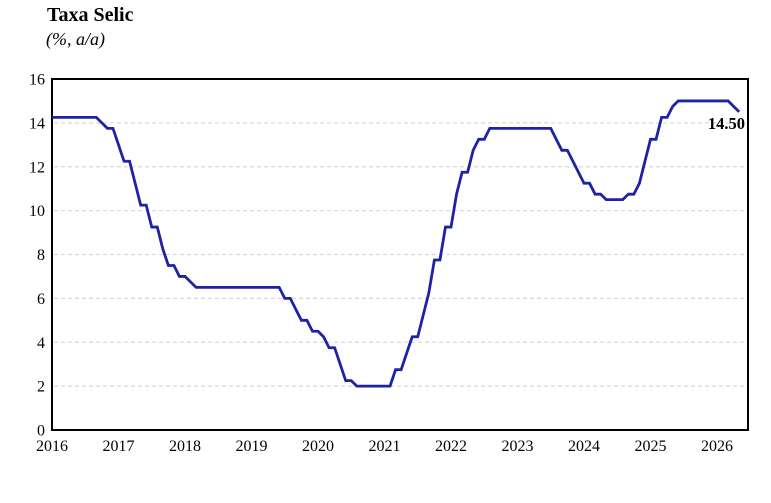 This screenshot has width=771, height=503. I want to click on y-tick-label-10: 10, so click(37, 211).